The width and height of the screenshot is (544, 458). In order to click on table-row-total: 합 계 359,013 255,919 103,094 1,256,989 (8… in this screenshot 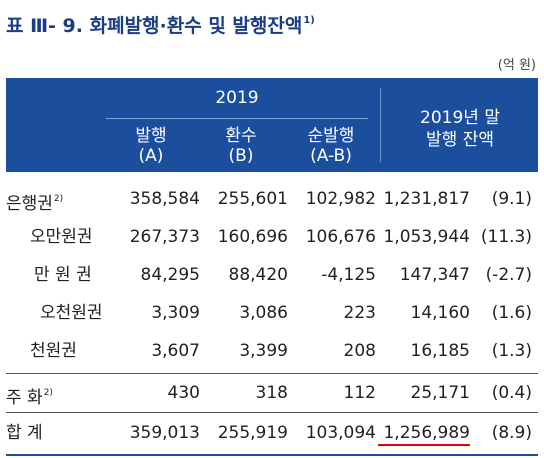, I will do `click(272, 433)`.